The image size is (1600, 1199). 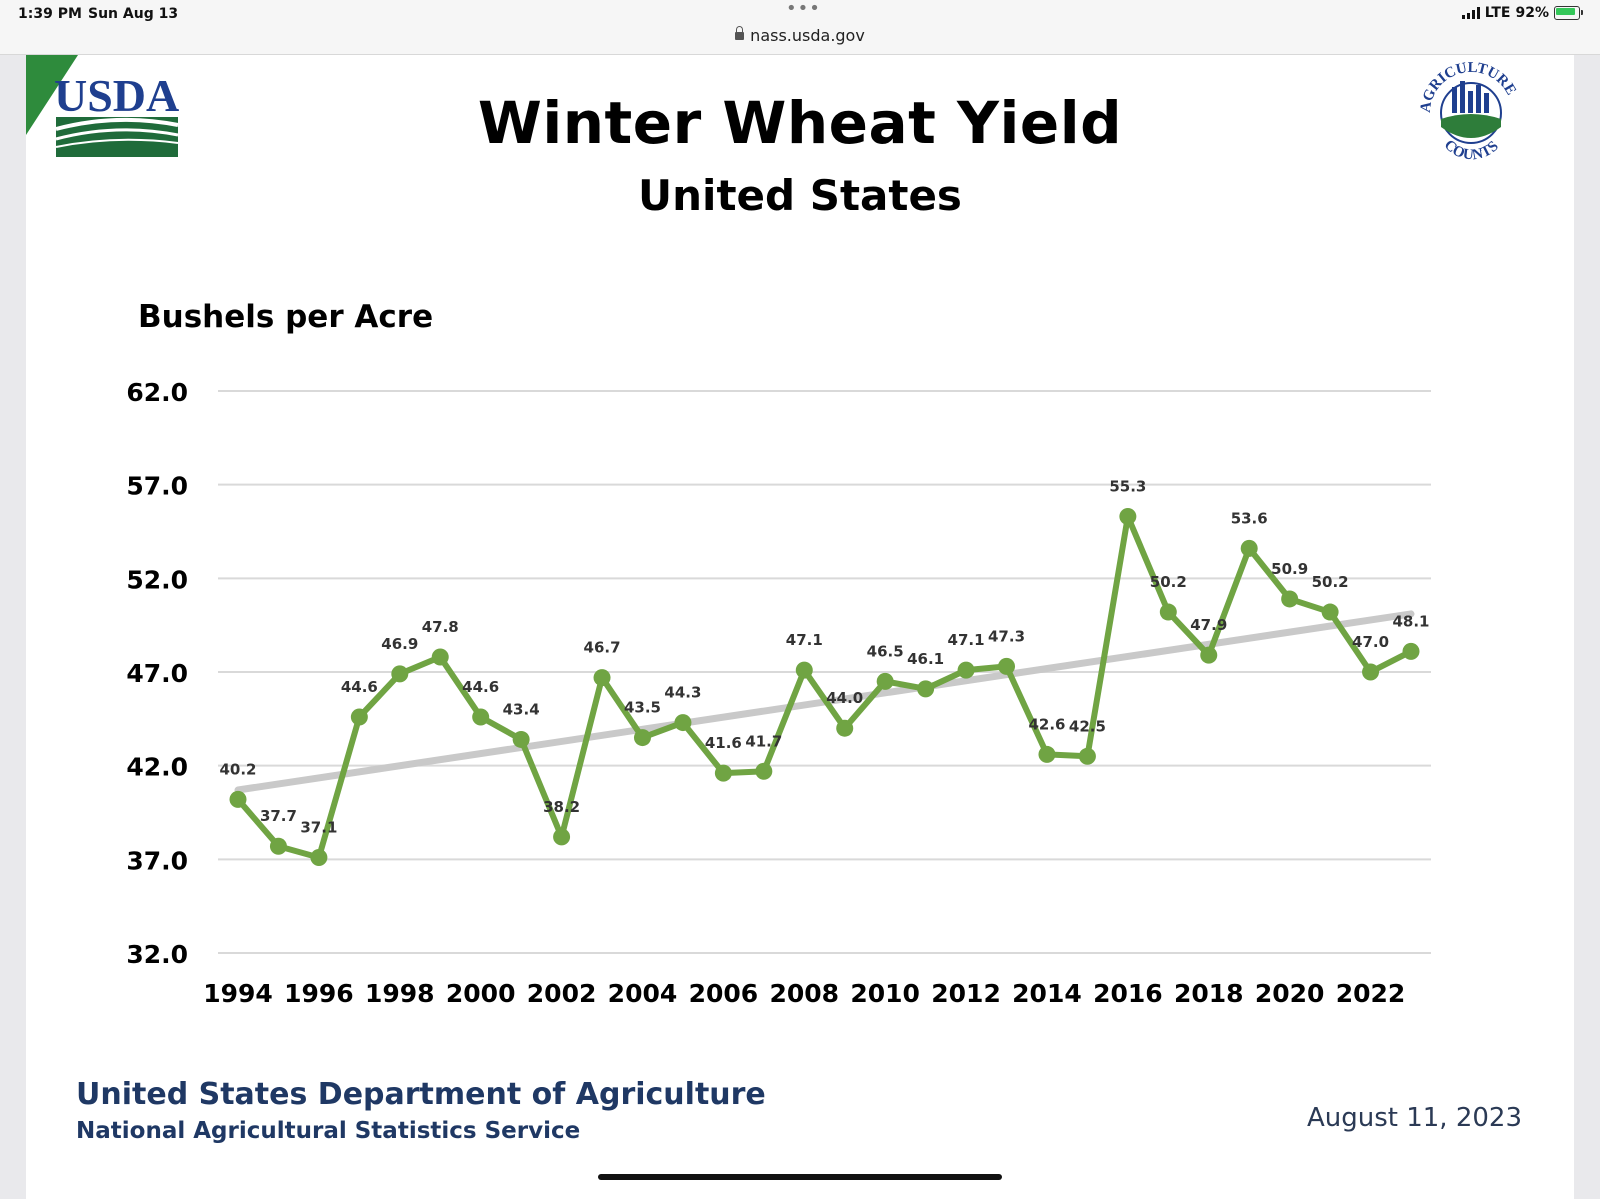 I want to click on more-options-icon: •••, so click(x=803, y=9).